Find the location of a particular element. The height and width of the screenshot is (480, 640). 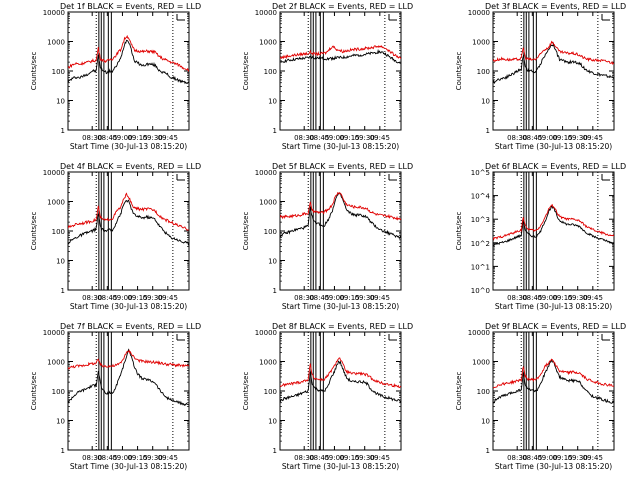

y-tick-label: 10^2 is located at coordinates (480, 244).